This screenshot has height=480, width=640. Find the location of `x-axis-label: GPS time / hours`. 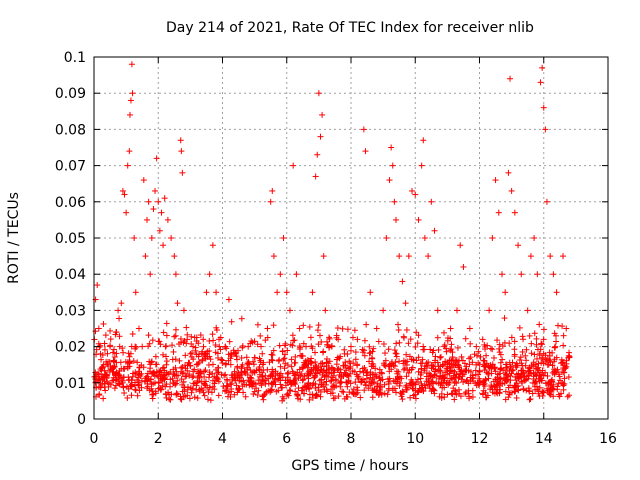

x-axis-label: GPS time / hours is located at coordinates (349, 466).